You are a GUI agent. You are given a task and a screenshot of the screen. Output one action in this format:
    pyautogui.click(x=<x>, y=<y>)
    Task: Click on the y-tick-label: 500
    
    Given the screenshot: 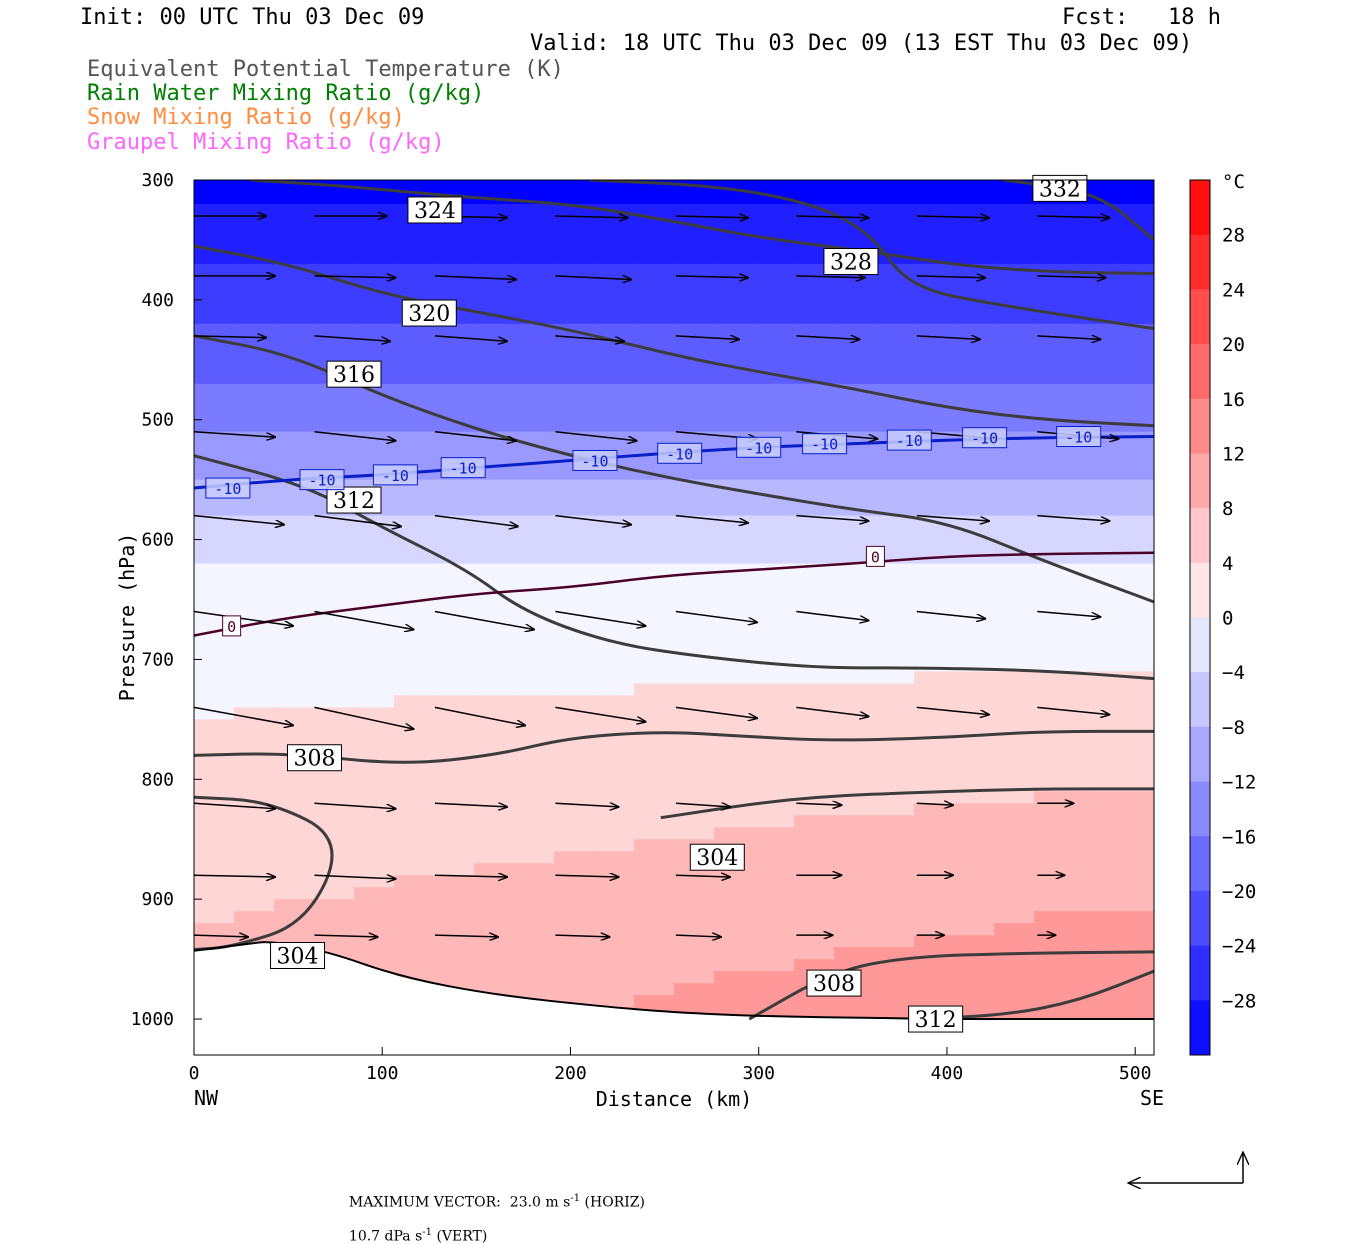 What is the action you would take?
    pyautogui.click(x=157, y=420)
    